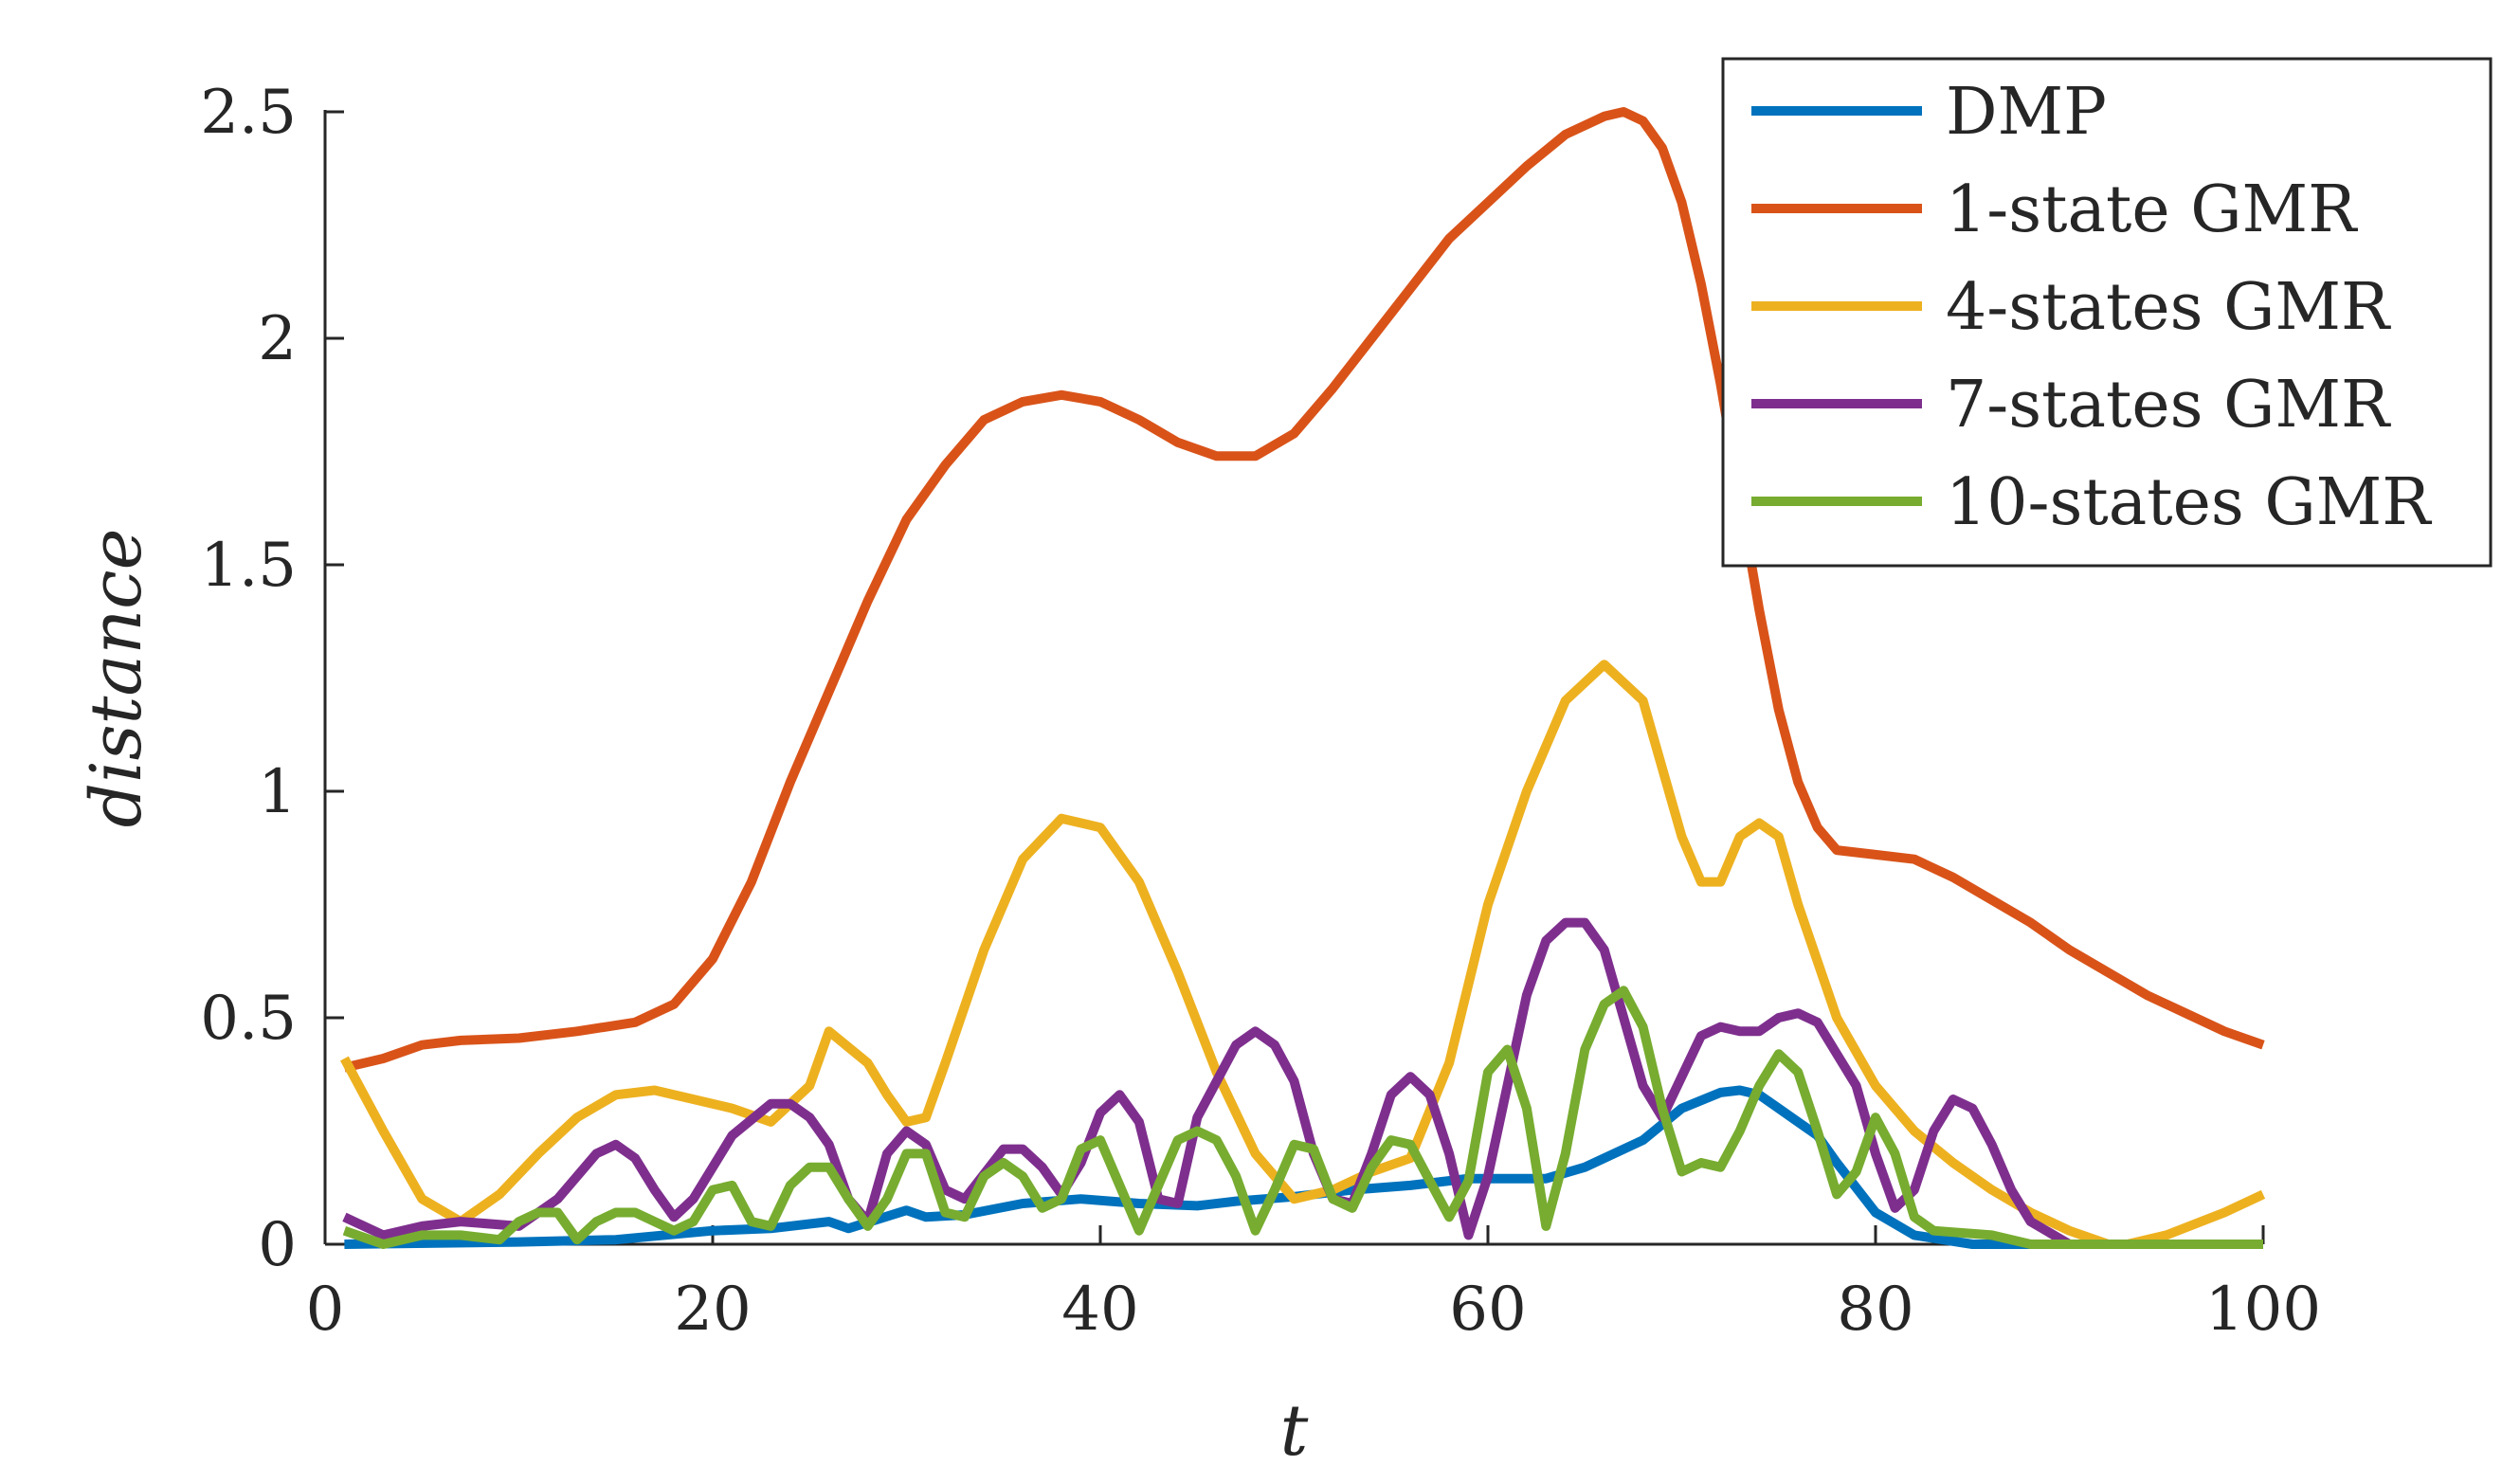  I want to click on y-tick-label: 0.5, so click(249, 1019).